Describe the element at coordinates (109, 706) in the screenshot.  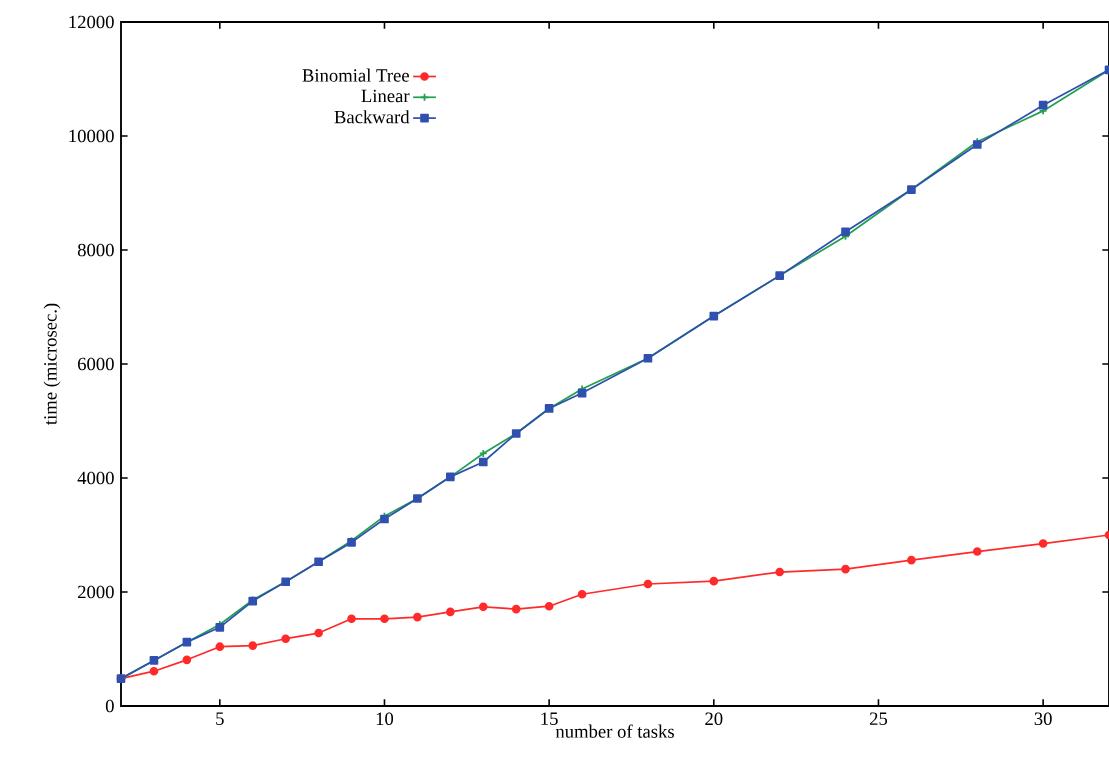
I see `y-tick-label: 0` at that location.